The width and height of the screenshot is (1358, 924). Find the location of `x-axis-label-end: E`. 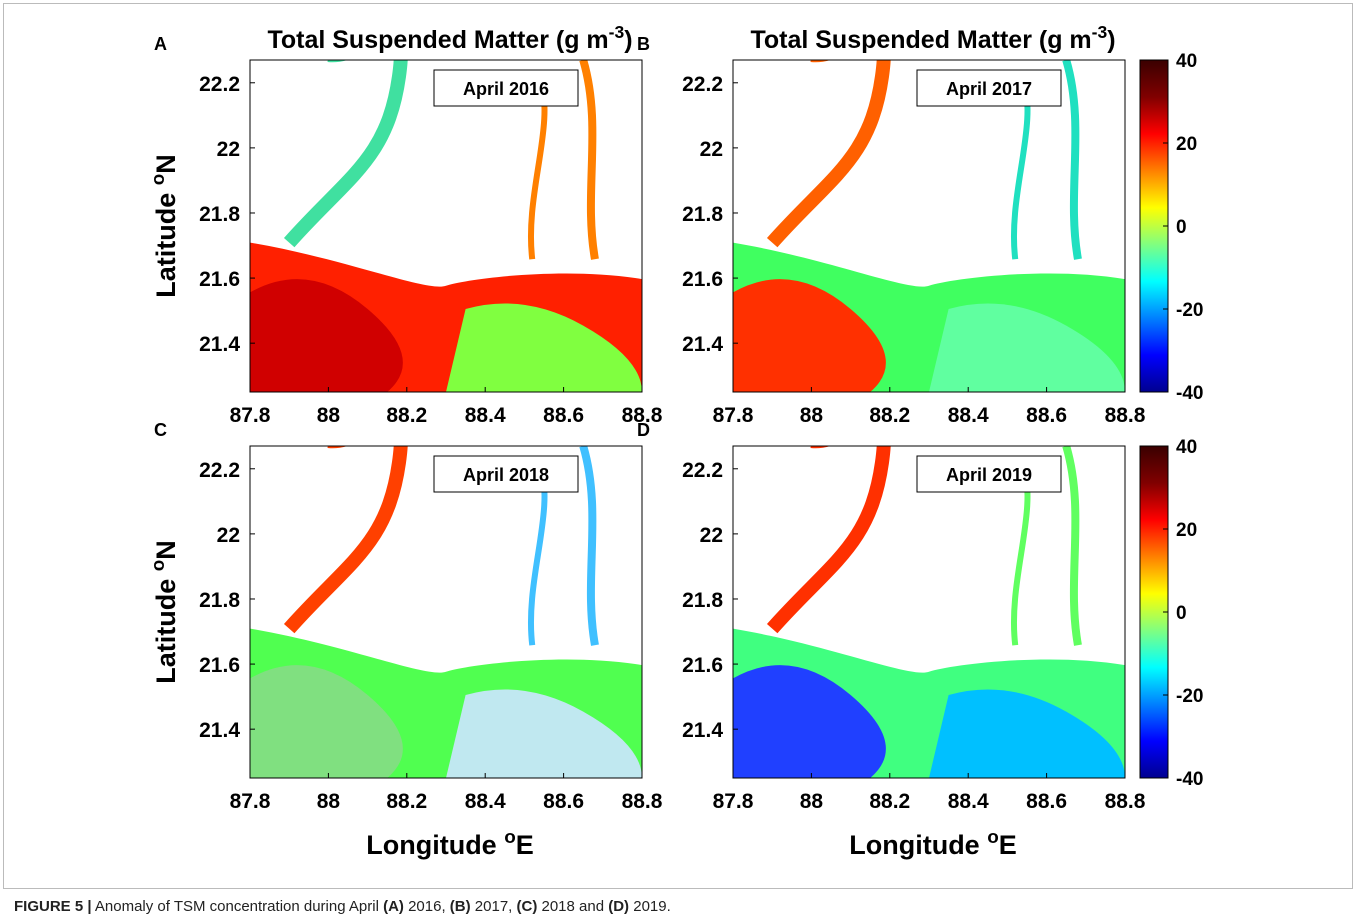

x-axis-label-end: E is located at coordinates (1008, 845).